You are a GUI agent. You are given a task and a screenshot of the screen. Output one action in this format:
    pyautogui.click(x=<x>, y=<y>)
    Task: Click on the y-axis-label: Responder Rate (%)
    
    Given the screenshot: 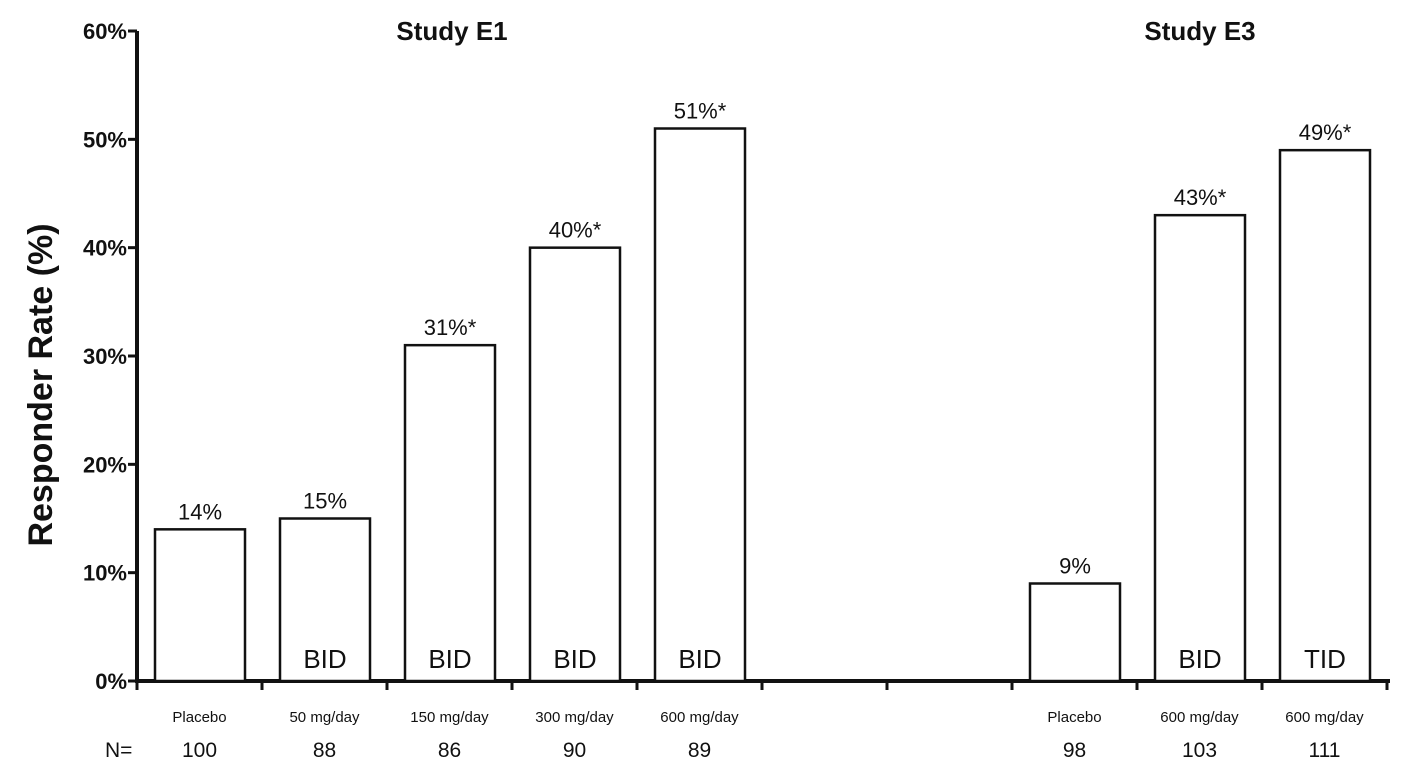 What is the action you would take?
    pyautogui.click(x=41, y=384)
    